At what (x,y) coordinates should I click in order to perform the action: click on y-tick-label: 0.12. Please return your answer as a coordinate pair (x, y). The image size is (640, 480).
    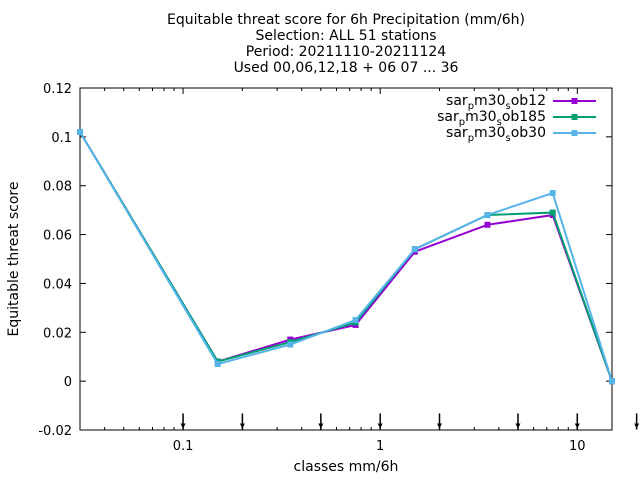
    Looking at the image, I should click on (57, 89).